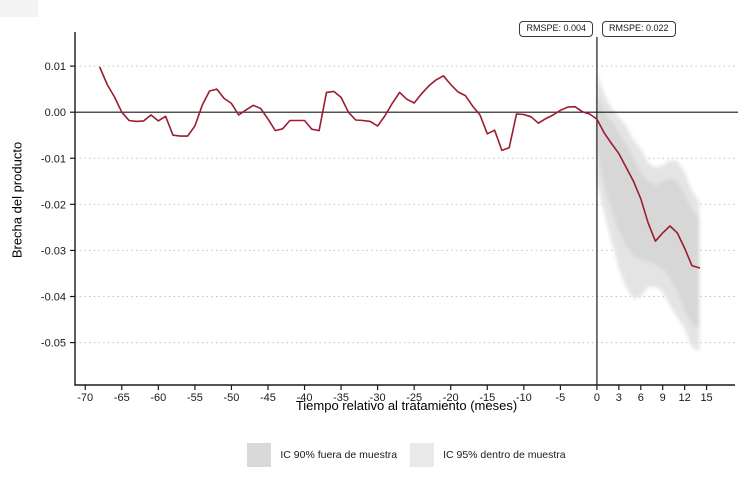 The image size is (750, 482). What do you see at coordinates (639, 29) in the screenshot?
I see `rmspe-post-treatment-badge: RMSPE: 0.022` at bounding box center [639, 29].